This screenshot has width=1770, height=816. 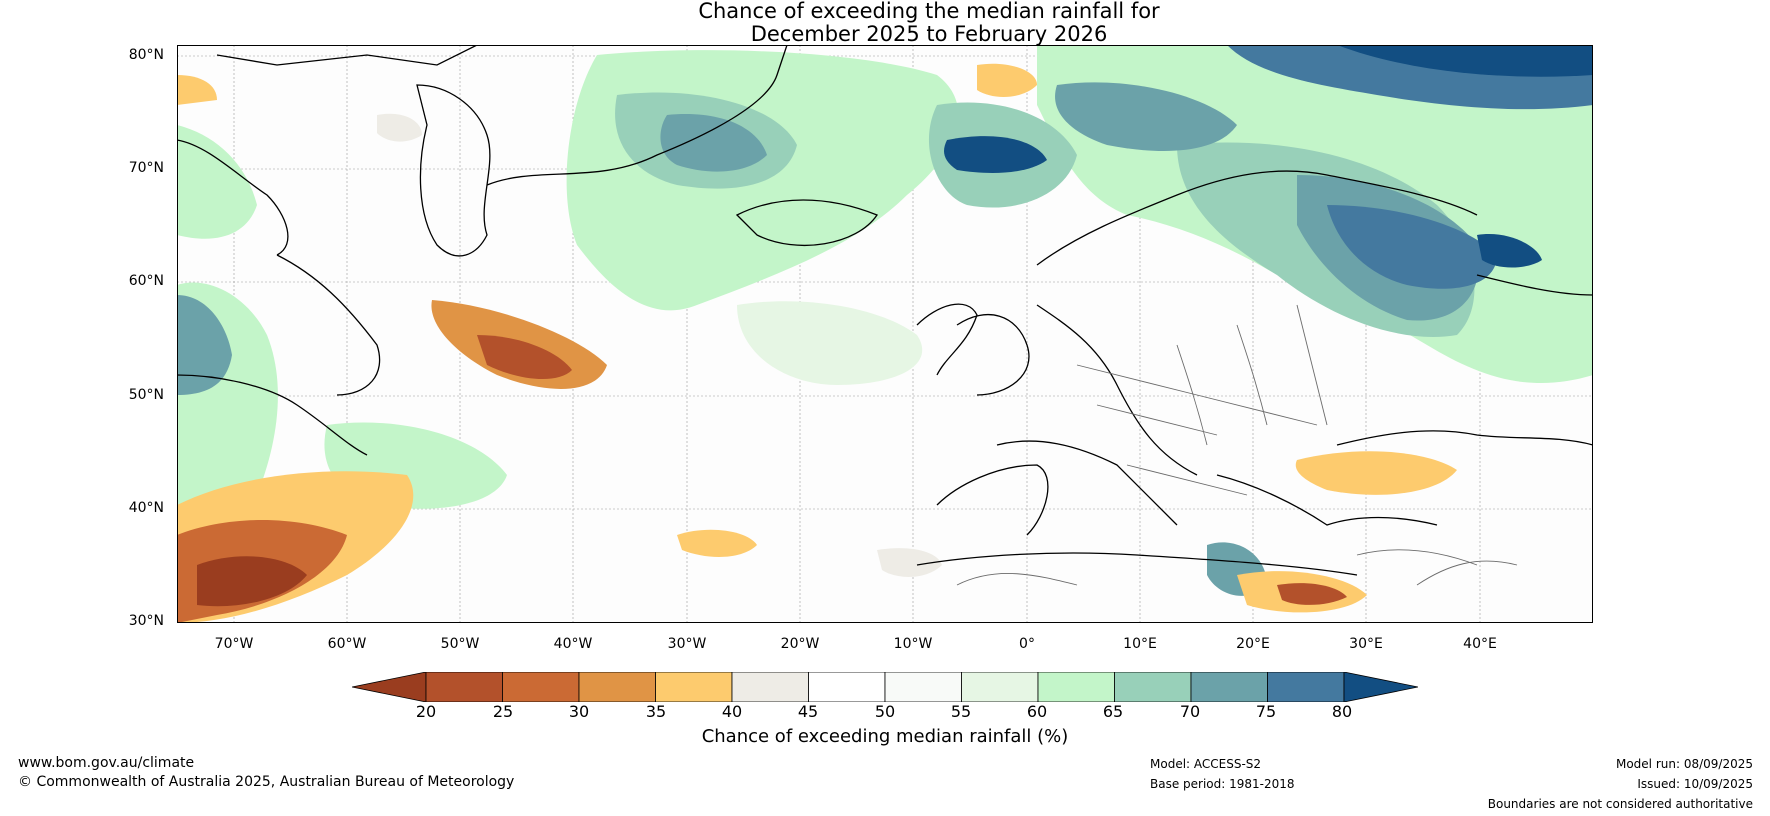 I want to click on lon-label: 10°W, so click(x=913, y=644).